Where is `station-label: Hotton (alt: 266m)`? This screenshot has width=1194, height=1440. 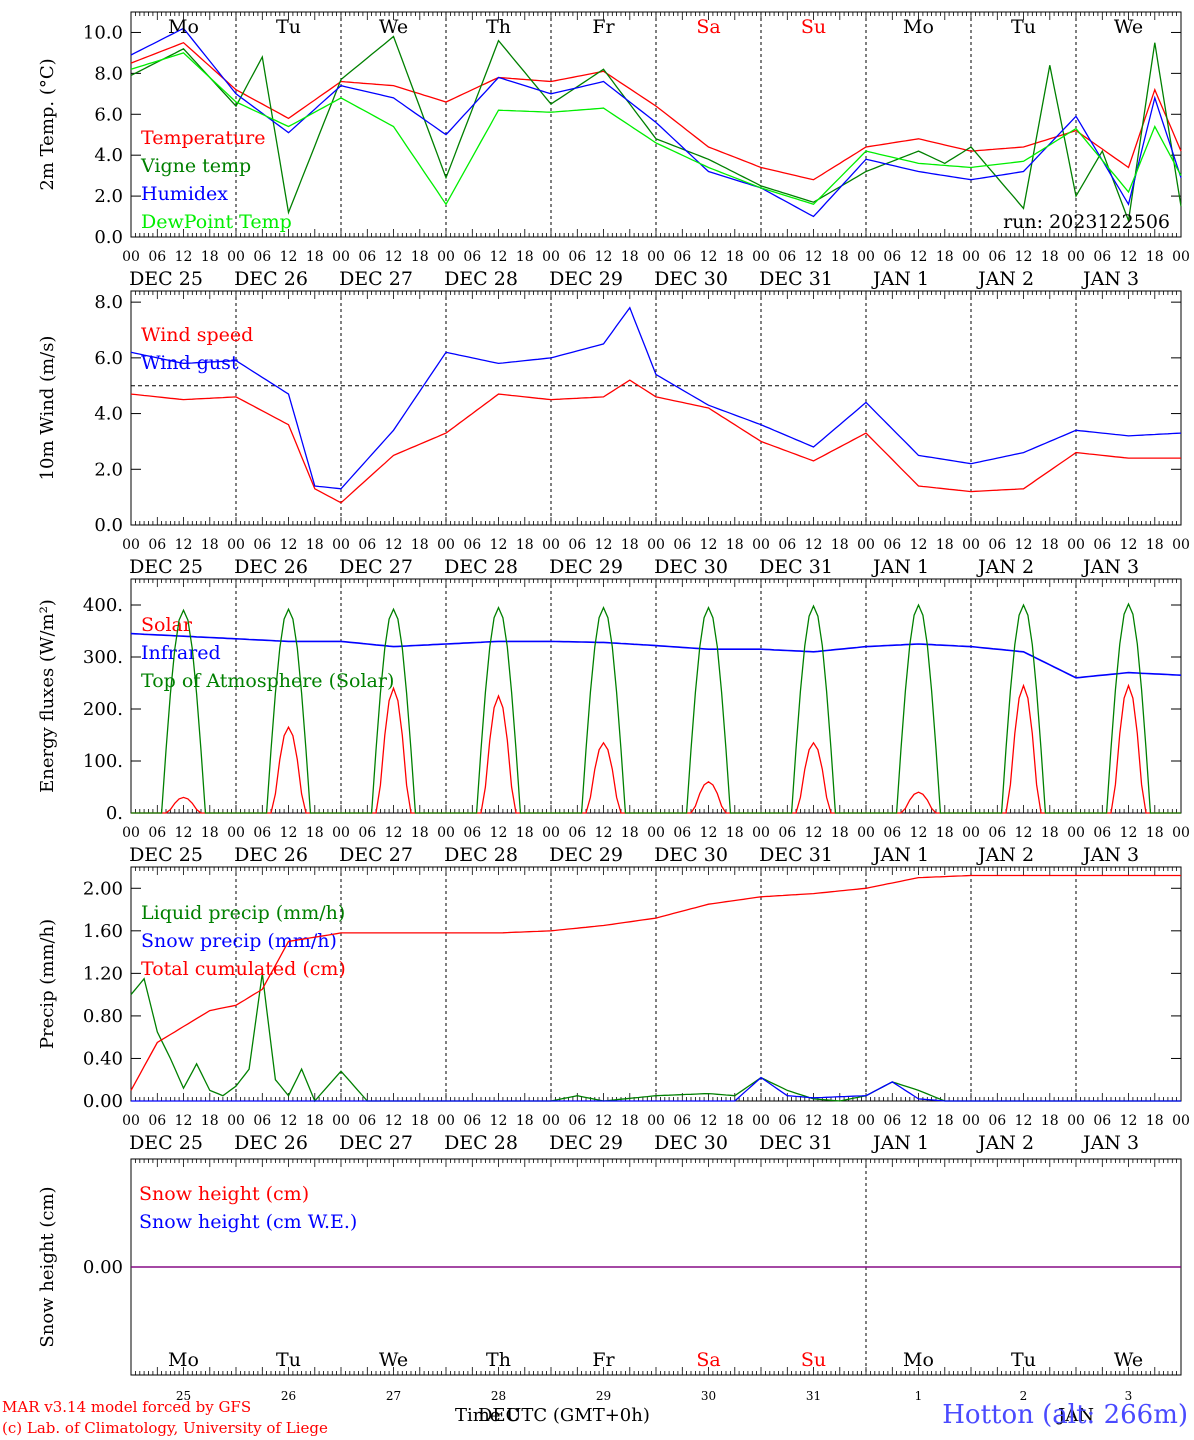 station-label: Hotton (alt: 266m) is located at coordinates (1065, 1415).